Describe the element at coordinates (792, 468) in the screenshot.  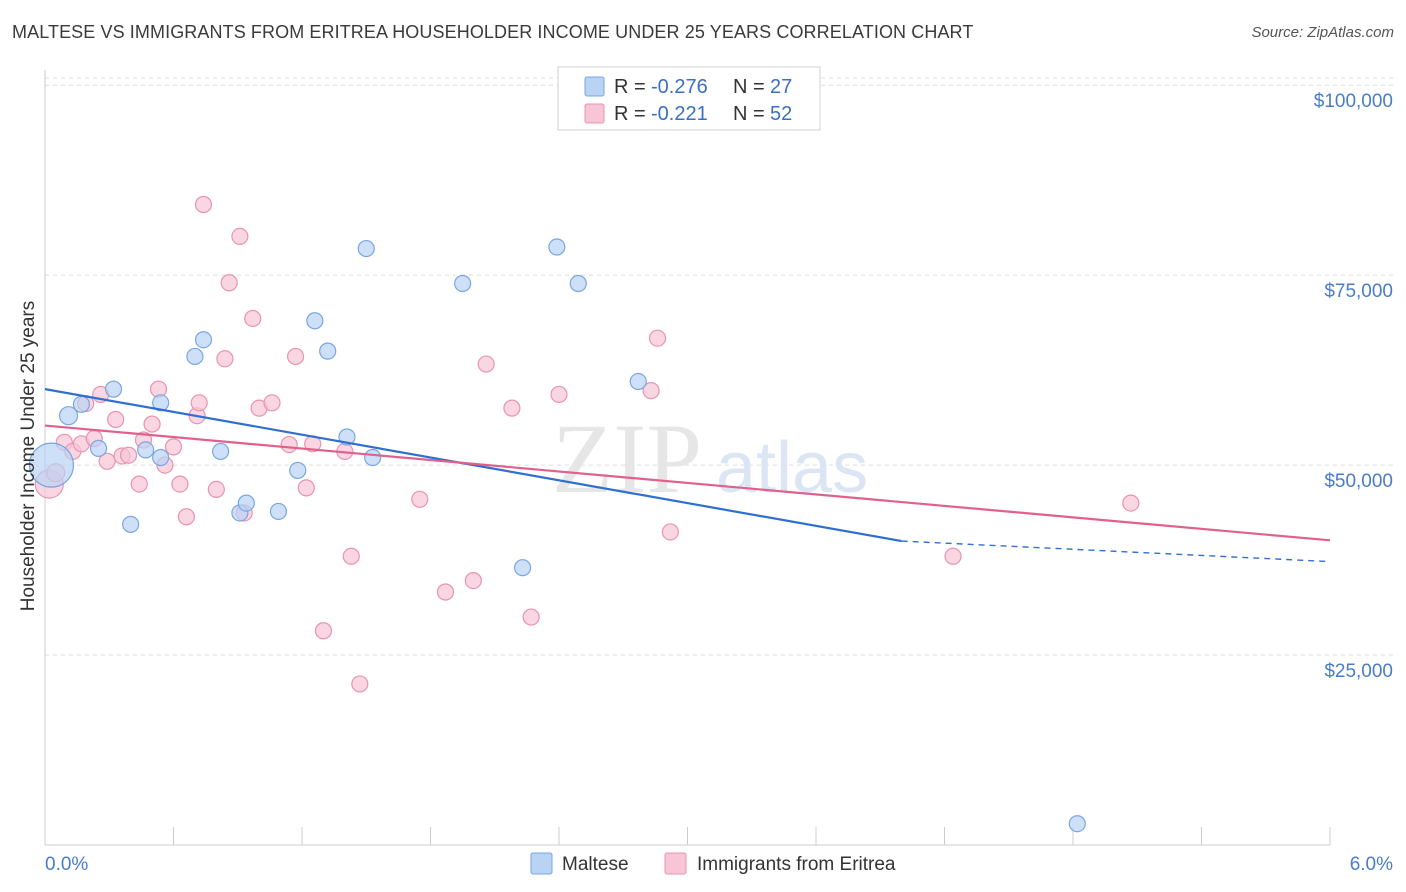
I see `watermark-atlas: atlas` at that location.